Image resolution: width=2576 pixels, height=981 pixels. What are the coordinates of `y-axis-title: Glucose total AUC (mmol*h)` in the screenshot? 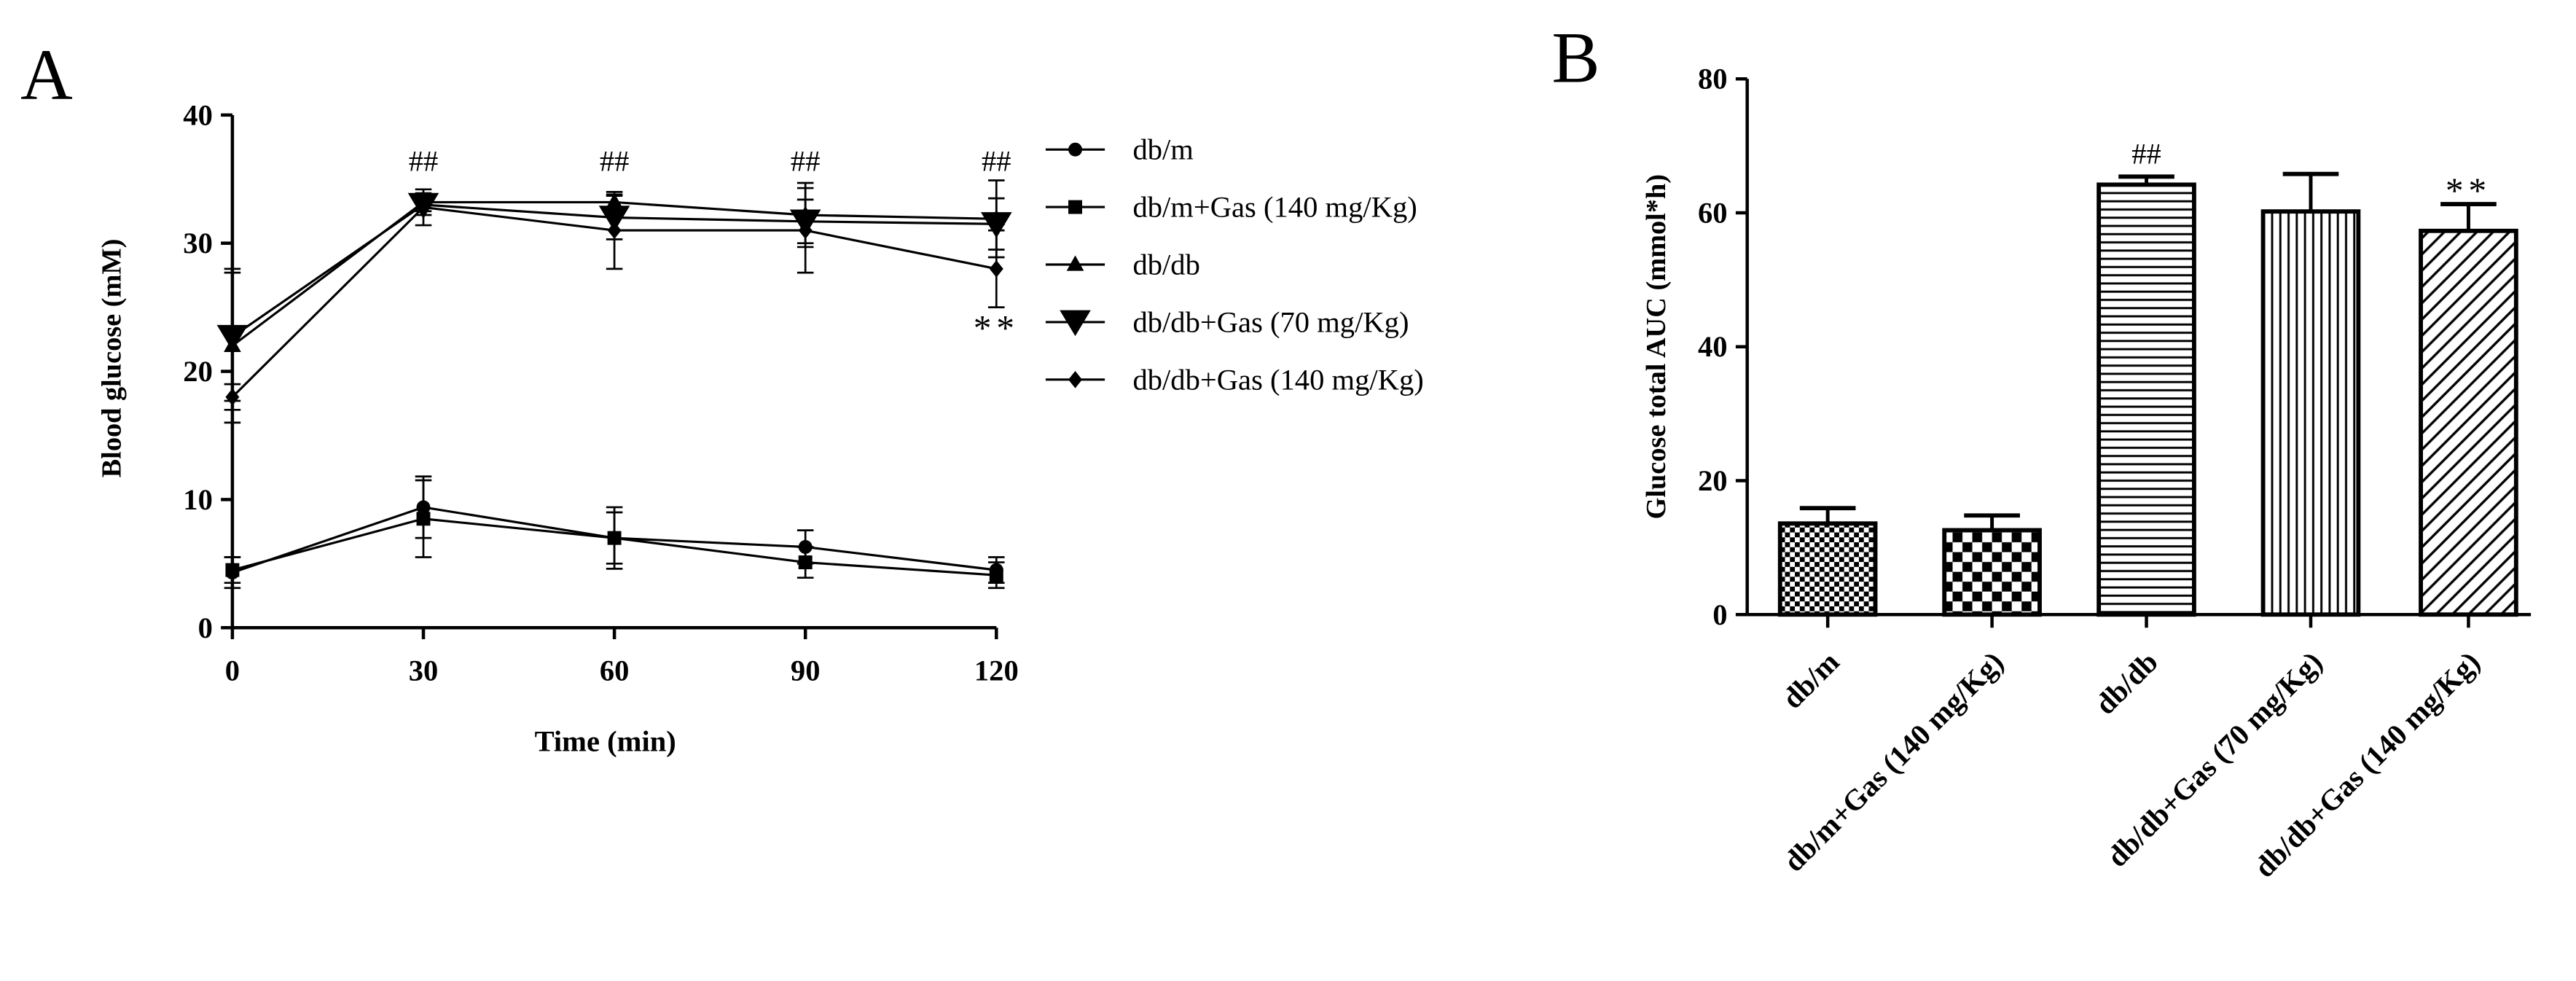 It's located at (1656, 347).